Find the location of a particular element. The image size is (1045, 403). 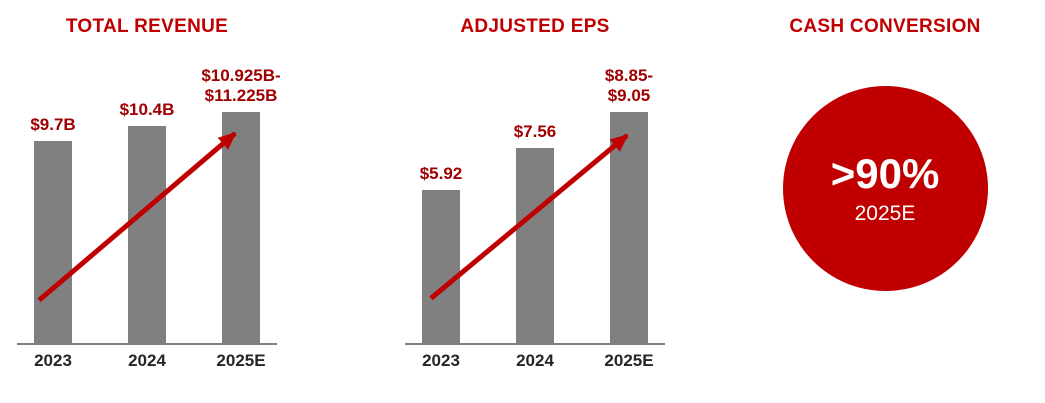

bar-value-label-2023: $9.7B is located at coordinates (53, 124).